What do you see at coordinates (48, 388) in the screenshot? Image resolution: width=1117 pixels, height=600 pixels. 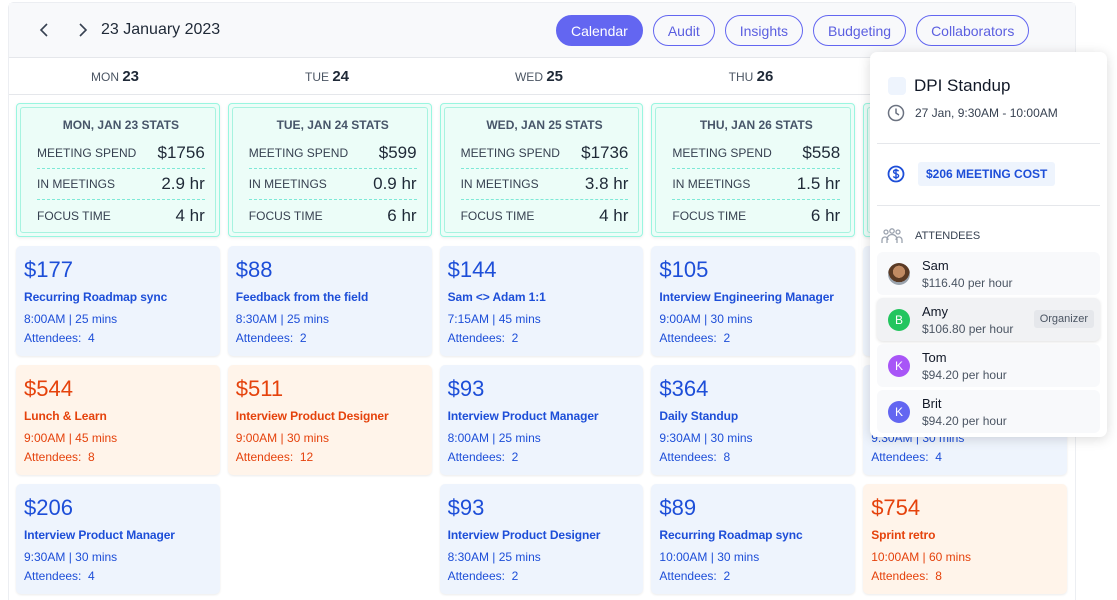 I see `event-cost: $544` at bounding box center [48, 388].